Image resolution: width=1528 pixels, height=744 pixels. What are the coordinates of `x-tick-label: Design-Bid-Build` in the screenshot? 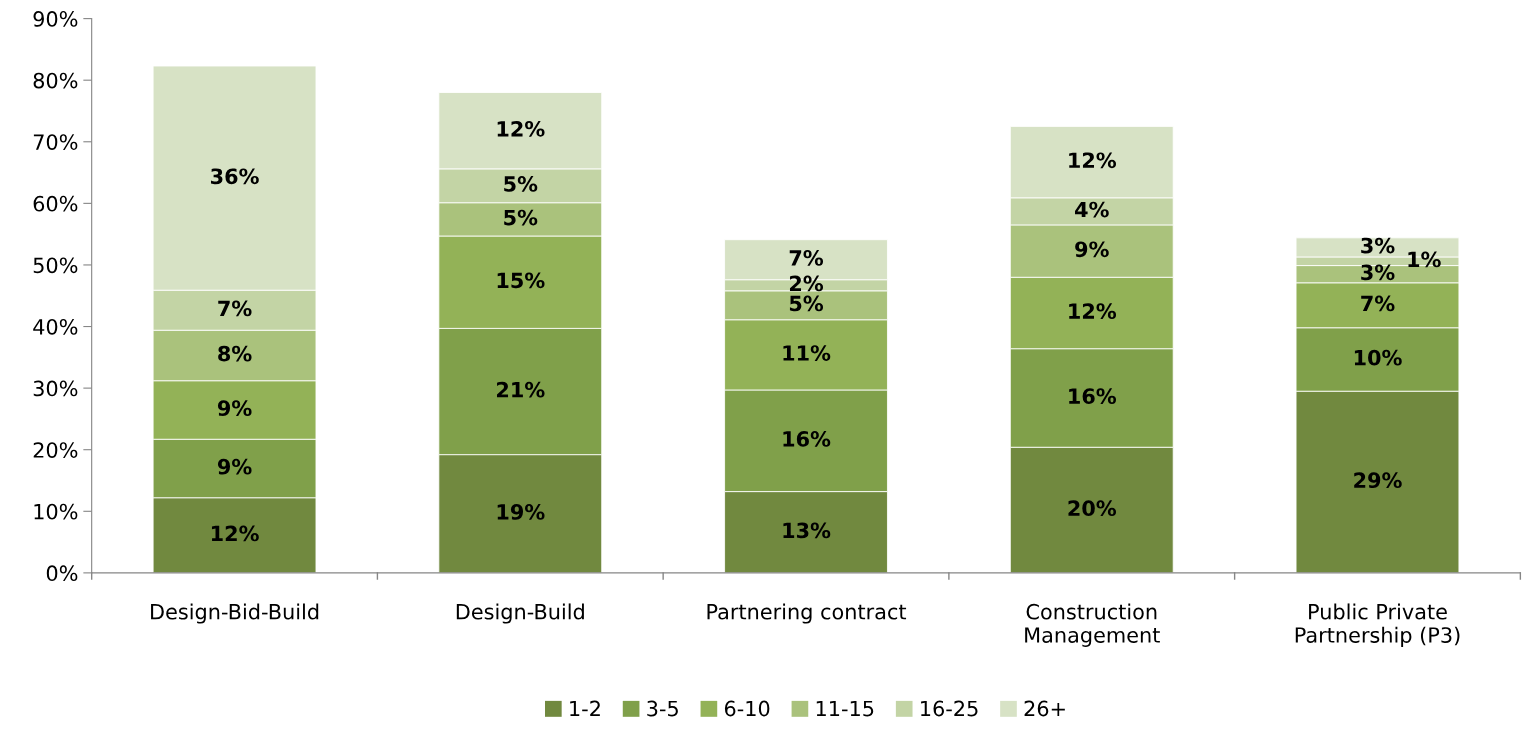 It's located at (235, 613).